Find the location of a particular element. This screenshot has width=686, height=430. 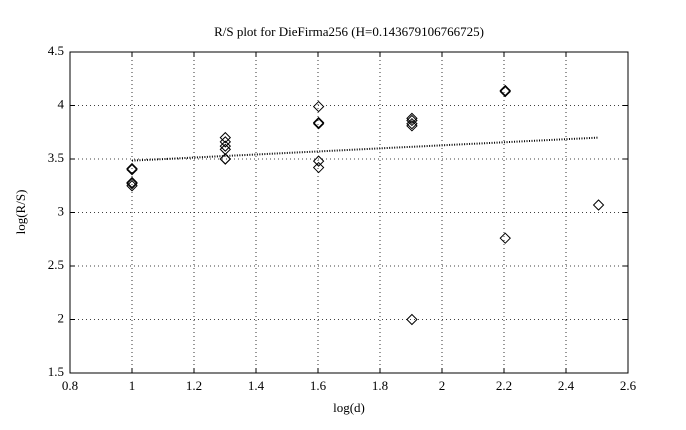

x-axis-label: log(d) is located at coordinates (349, 407).